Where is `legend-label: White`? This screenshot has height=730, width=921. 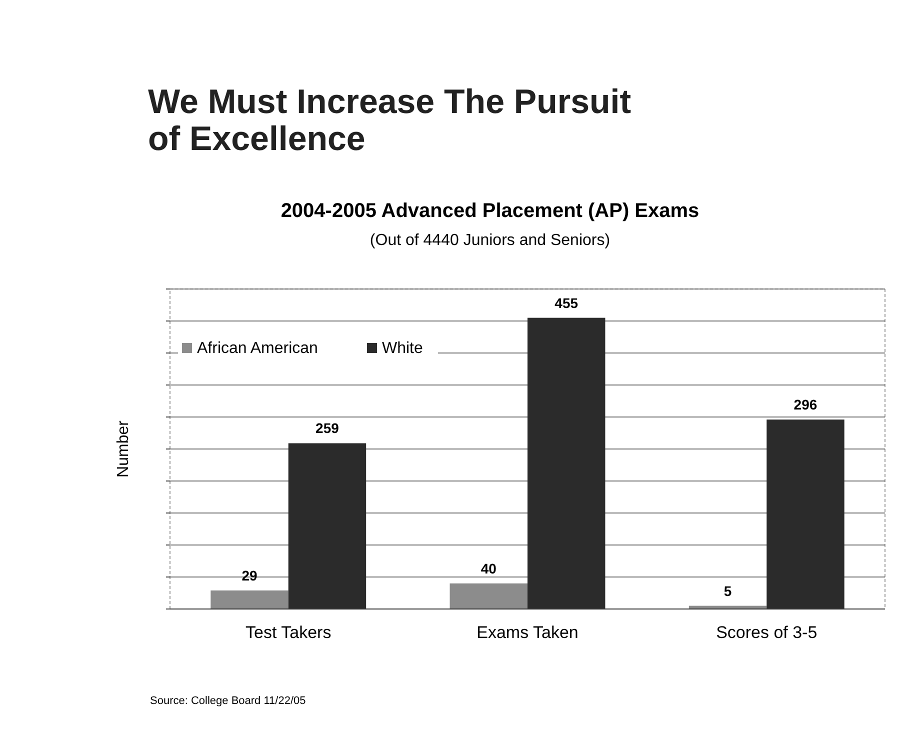 legend-label: White is located at coordinates (402, 348).